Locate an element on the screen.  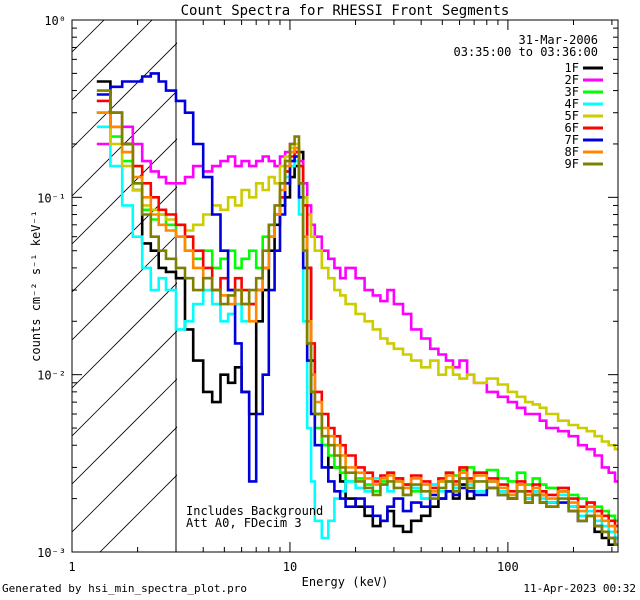
x-axis-label: Energy (keV) is located at coordinates (345, 582).